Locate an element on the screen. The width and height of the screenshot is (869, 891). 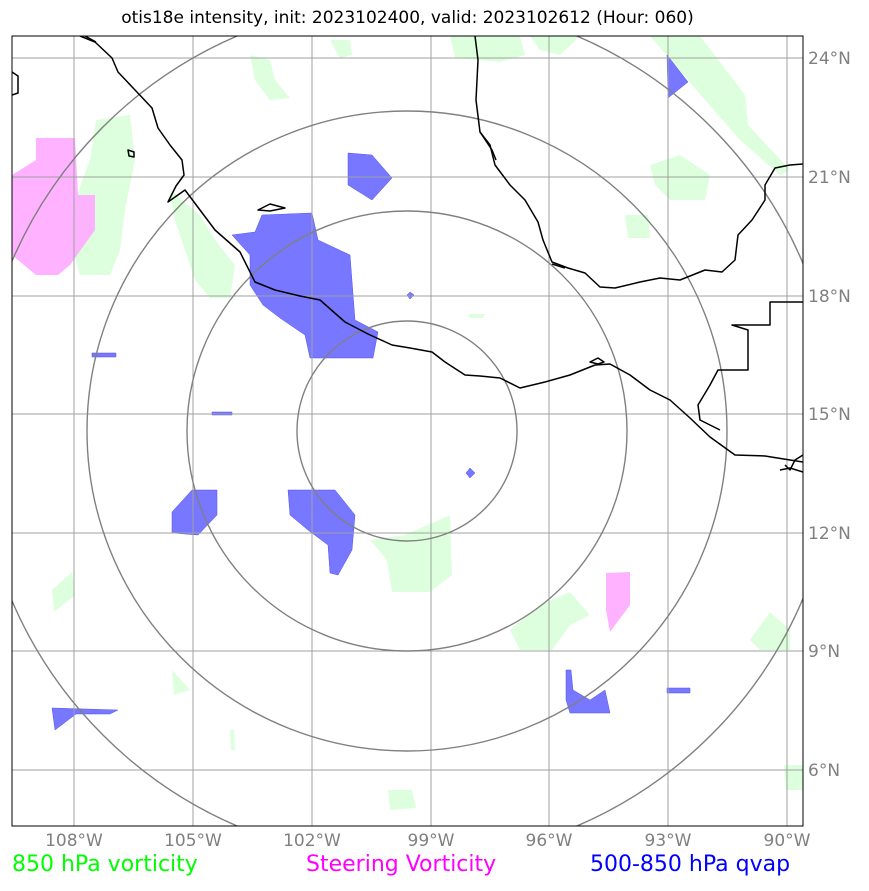
lon-tick-108w: 108°W is located at coordinates (74, 841).